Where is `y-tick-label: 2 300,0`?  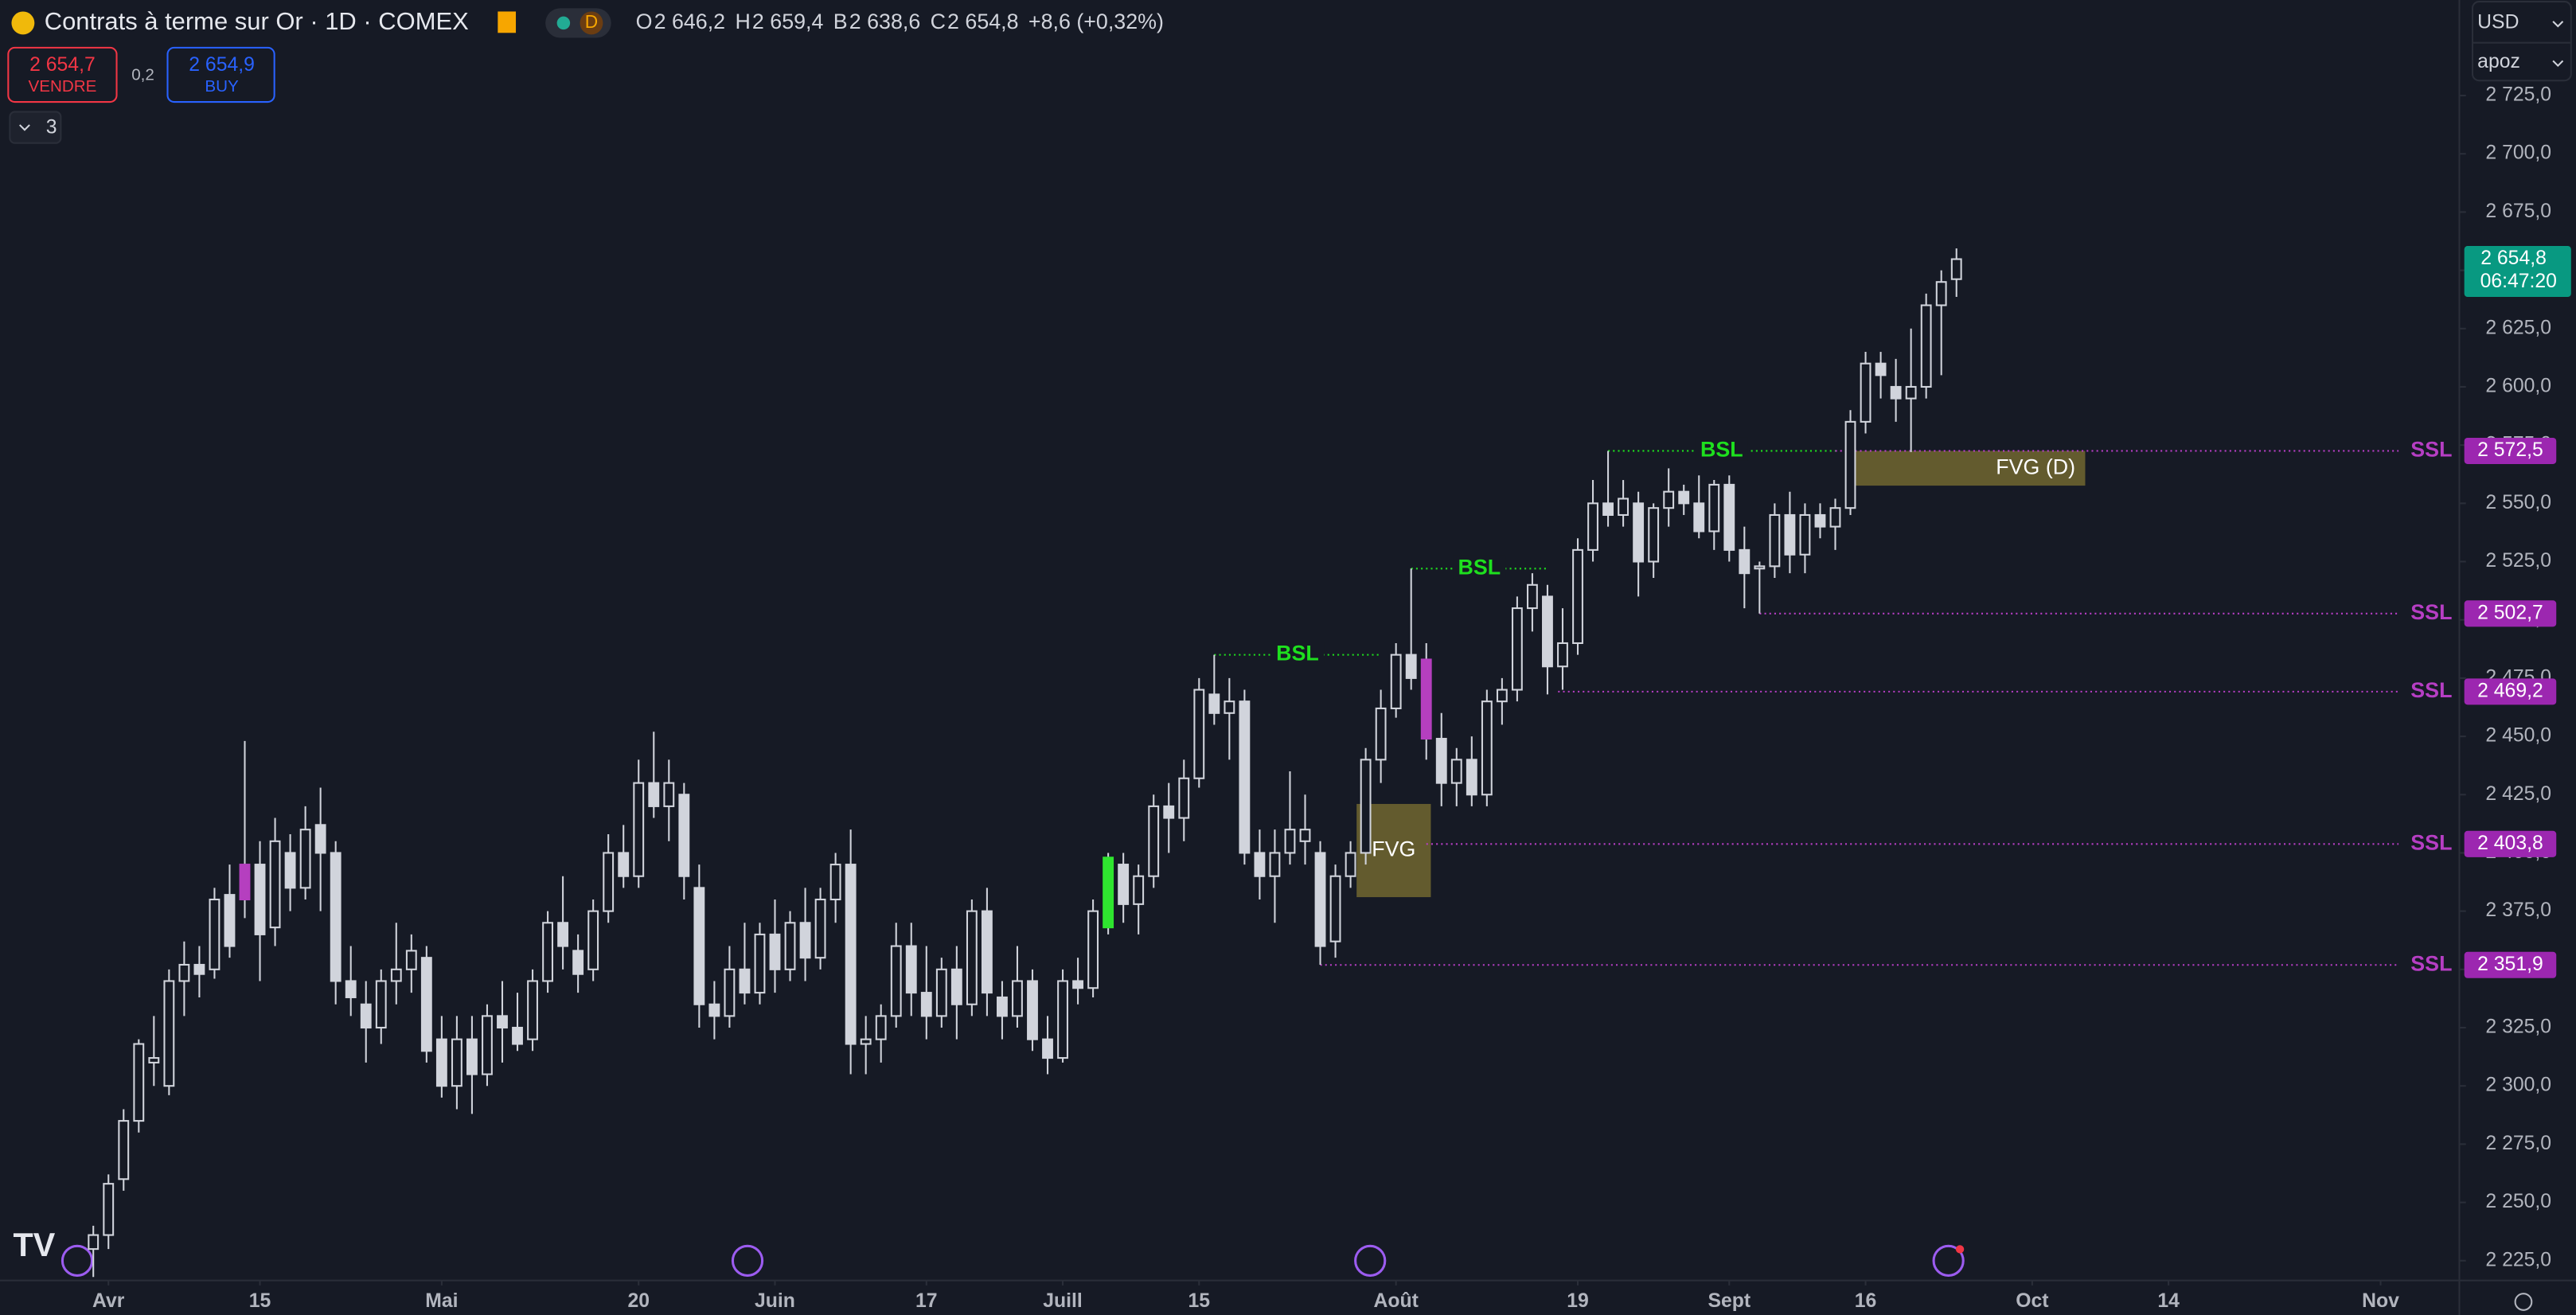
y-tick-label: 2 300,0 is located at coordinates (2518, 1085).